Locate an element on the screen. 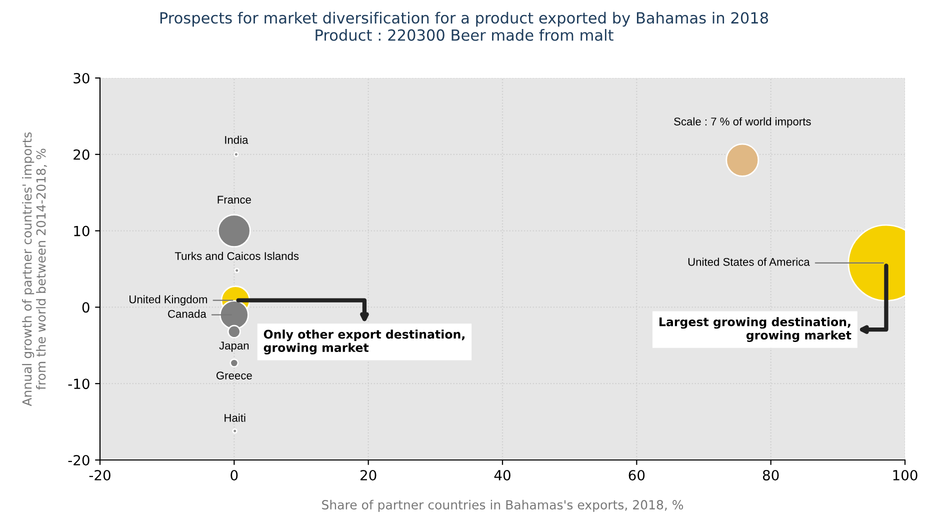 This screenshot has width=928, height=521. annotation: Canada is located at coordinates (187, 314).